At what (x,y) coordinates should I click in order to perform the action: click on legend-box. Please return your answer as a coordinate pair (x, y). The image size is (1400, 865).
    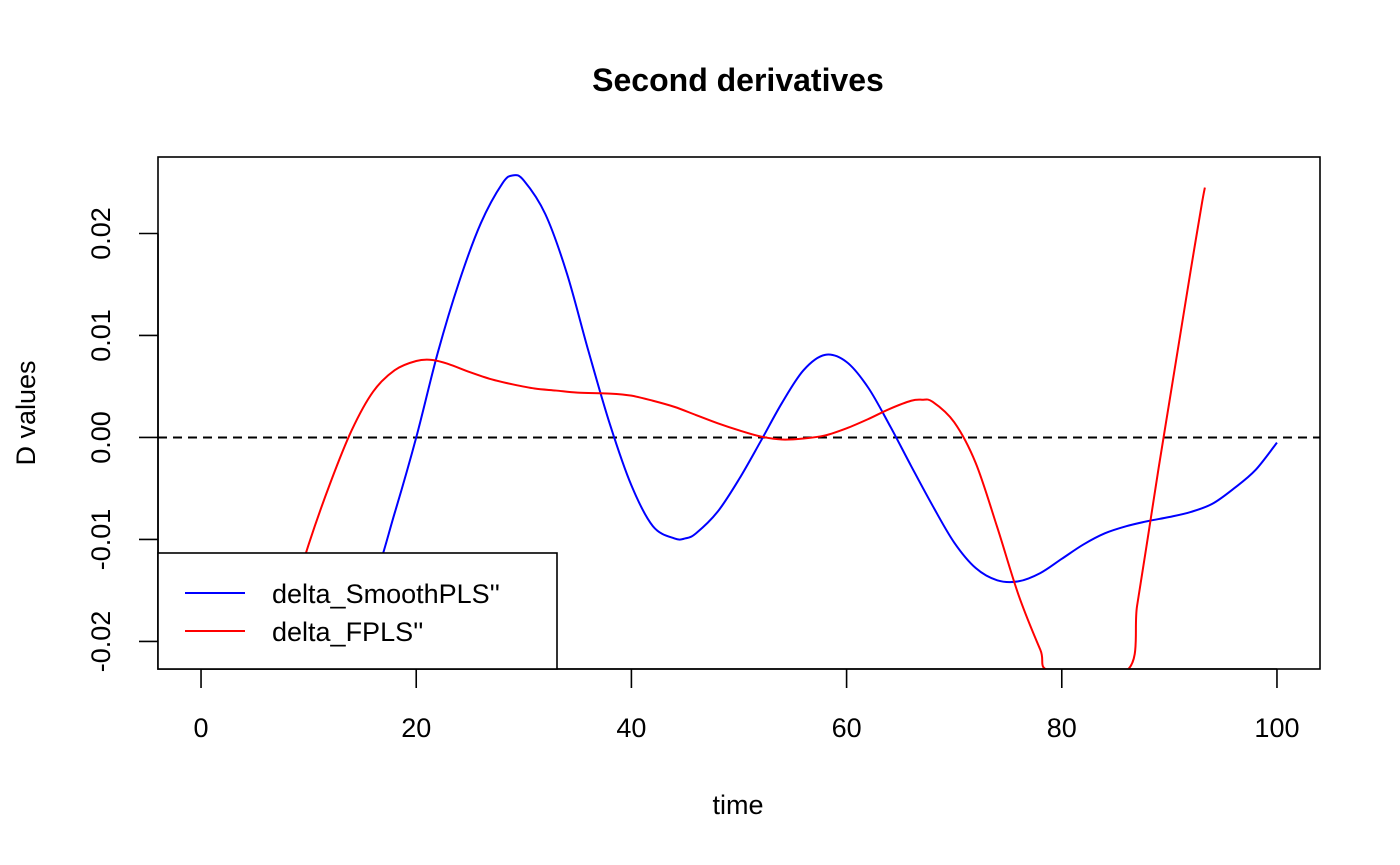
    Looking at the image, I should click on (357, 611).